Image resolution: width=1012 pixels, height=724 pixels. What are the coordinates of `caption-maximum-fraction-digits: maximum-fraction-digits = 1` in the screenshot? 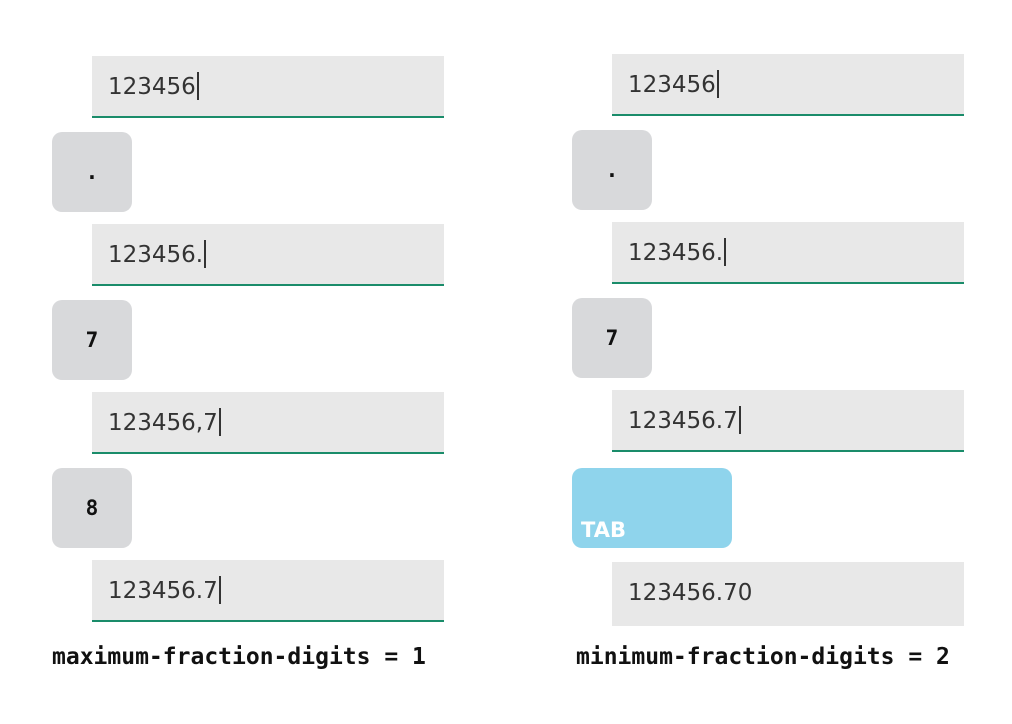 It's located at (239, 657).